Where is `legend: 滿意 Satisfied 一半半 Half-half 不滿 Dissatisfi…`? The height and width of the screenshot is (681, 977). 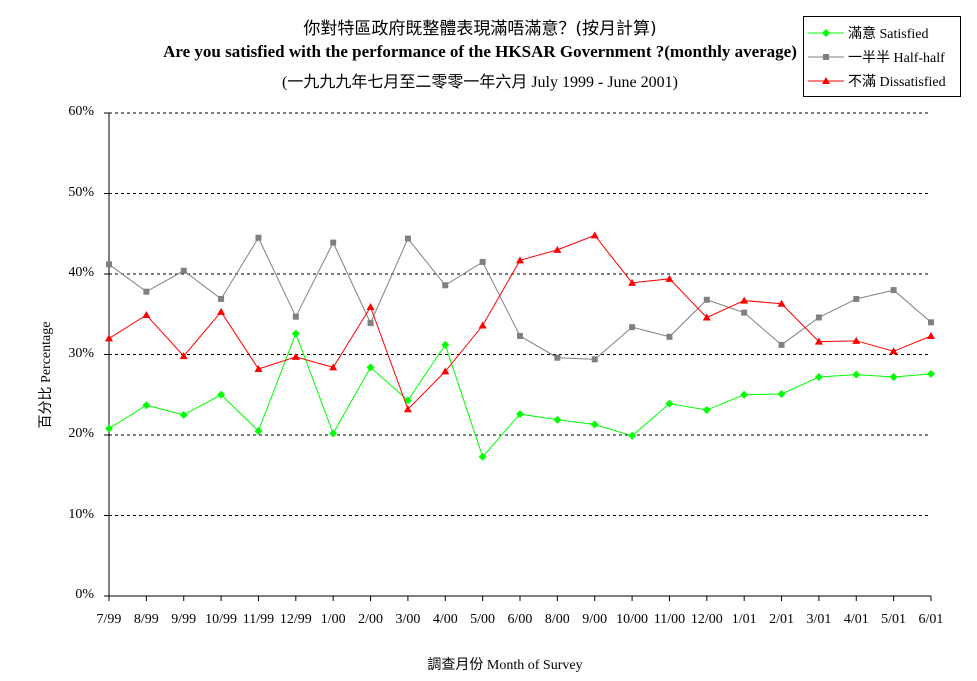
legend: 滿意 Satisfied 一半半 Half-half 不滿 Dissatisfi… is located at coordinates (882, 56).